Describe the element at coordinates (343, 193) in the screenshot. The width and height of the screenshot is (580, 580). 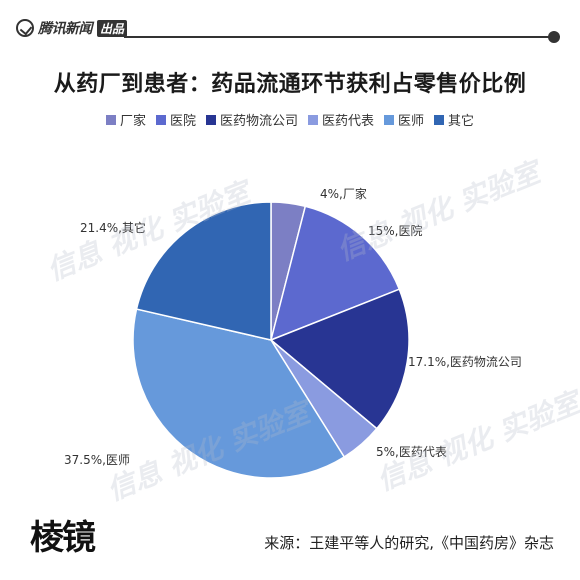
I see `slice-label: 4%,厂家` at that location.